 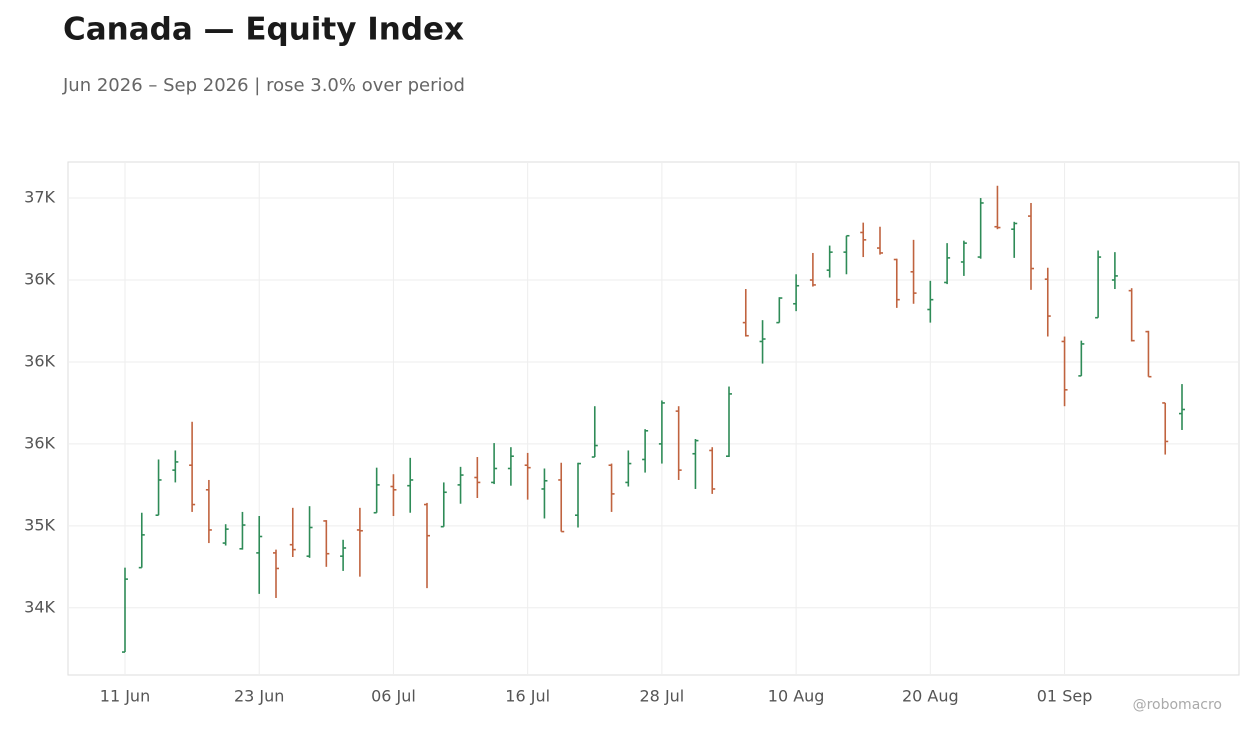 I want to click on x-tick-label: 06 Jul, so click(x=393, y=696).